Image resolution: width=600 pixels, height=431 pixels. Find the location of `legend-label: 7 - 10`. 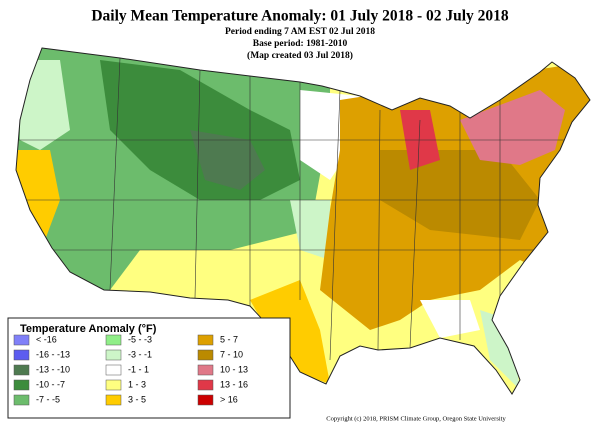

legend-label: 7 - 10 is located at coordinates (231, 354).